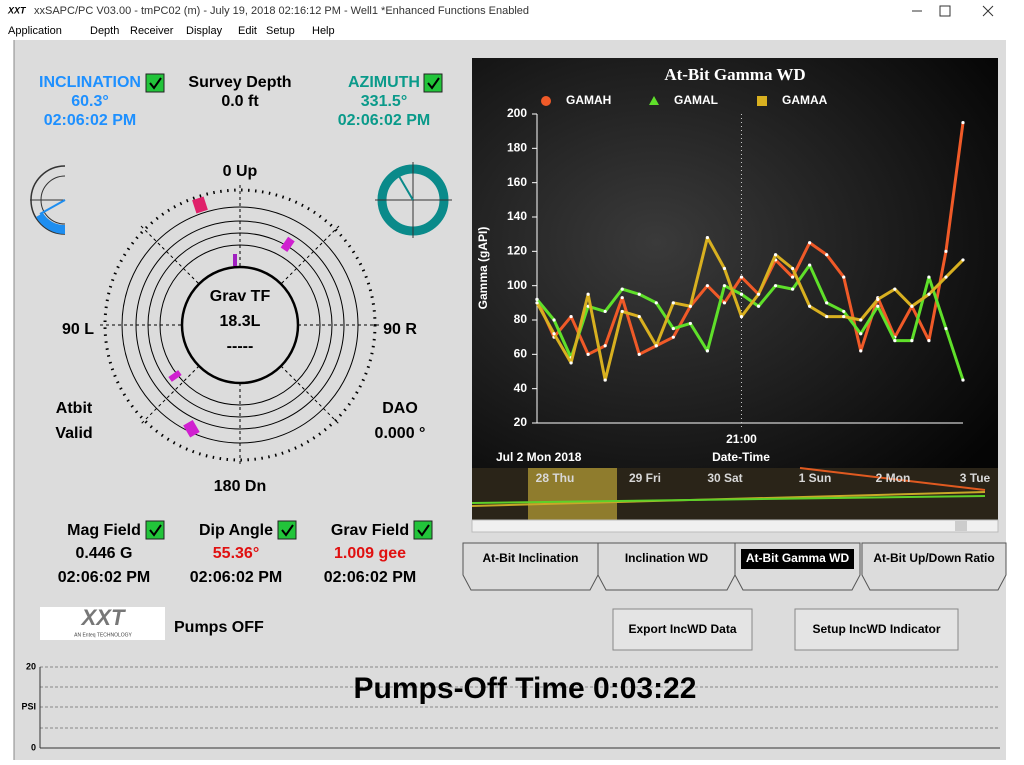 The height and width of the screenshot is (765, 1024). I want to click on x-date-label: Jul 2 Mon 2018, so click(539, 457).